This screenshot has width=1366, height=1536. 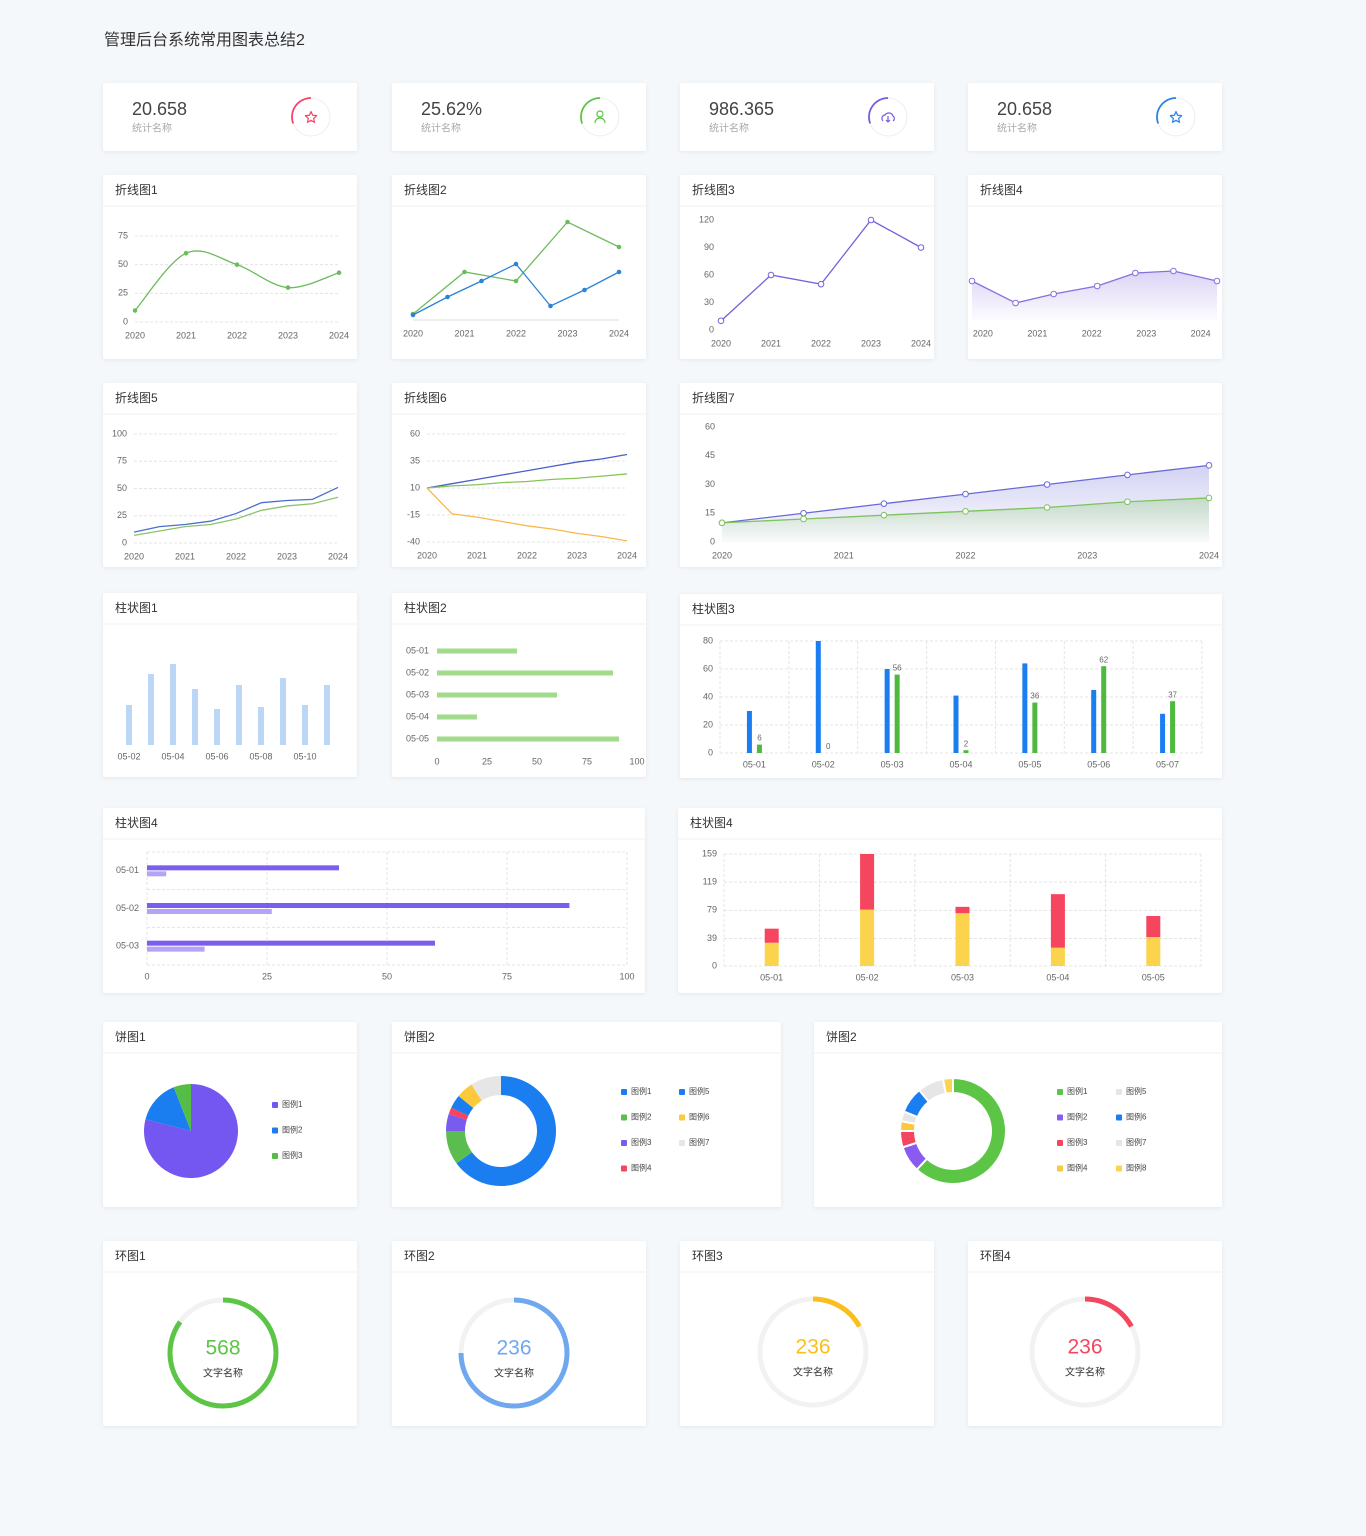 What do you see at coordinates (387, 976) in the screenshot?
I see `x-tick-label: 50` at bounding box center [387, 976].